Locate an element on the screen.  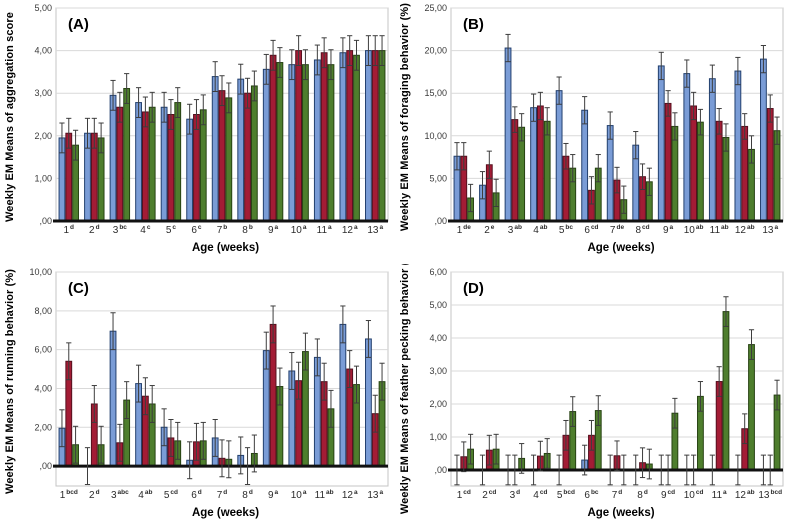
svg-text: 4c is located at coordinates (145, 230).